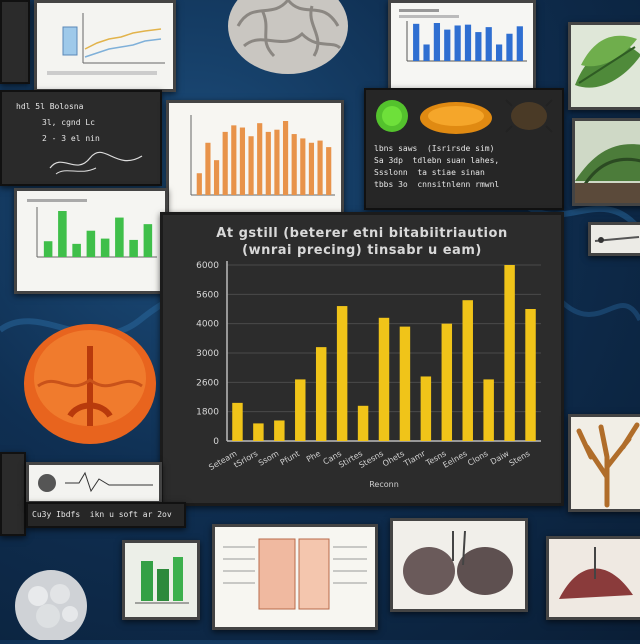 The image size is (640, 644). What do you see at coordinates (102, 514) in the screenshot?
I see `note-line: Cu3y Ibdfs ikn u soft ar 2ov` at bounding box center [102, 514].